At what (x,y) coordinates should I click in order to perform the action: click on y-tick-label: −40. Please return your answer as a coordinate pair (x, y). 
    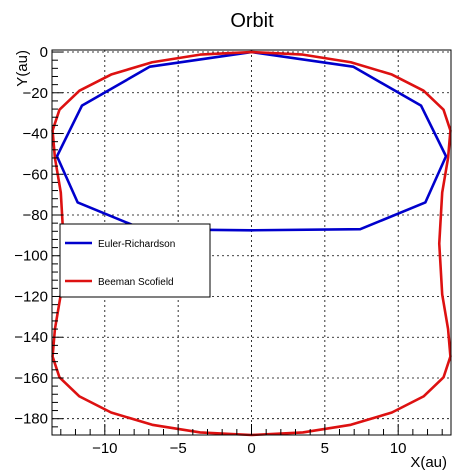
    Looking at the image, I should click on (35, 134).